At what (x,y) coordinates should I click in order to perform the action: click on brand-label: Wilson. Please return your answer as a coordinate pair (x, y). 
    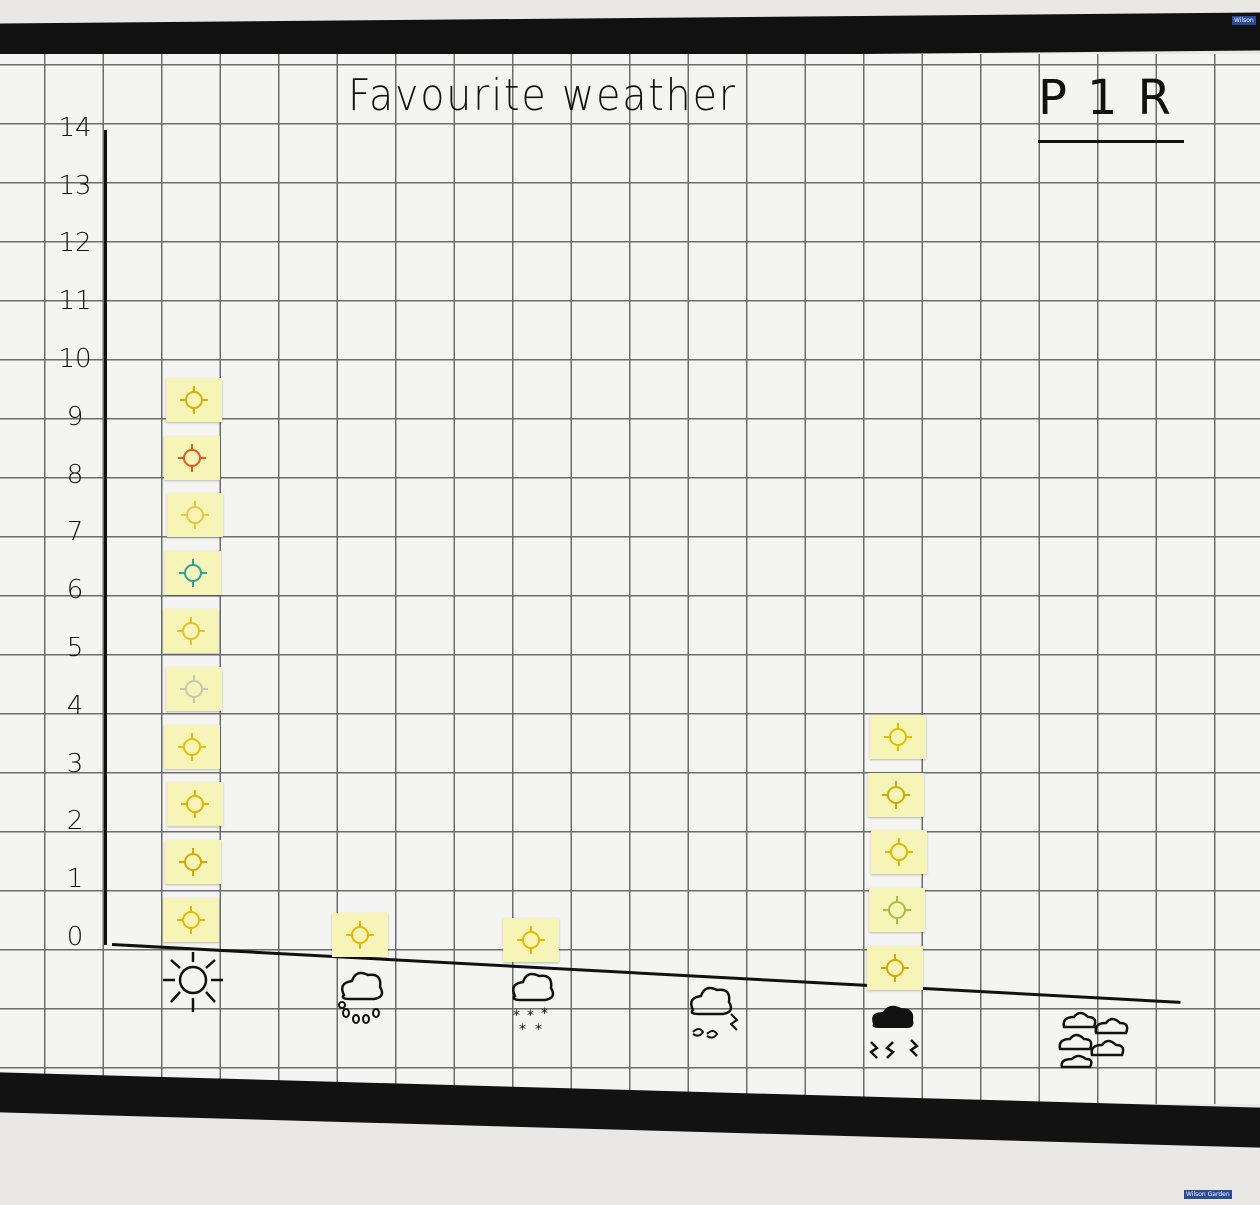
    Looking at the image, I should click on (1244, 20).